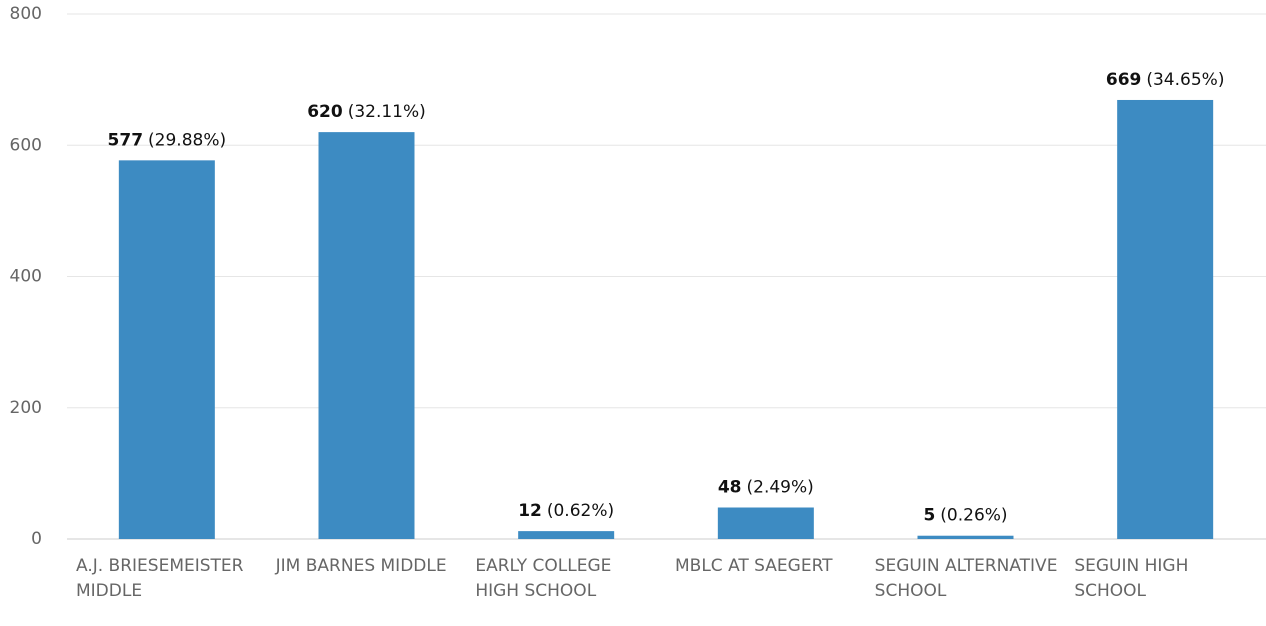 This screenshot has width=1266, height=626. What do you see at coordinates (26, 145) in the screenshot?
I see `y-tick-label: 600` at bounding box center [26, 145].